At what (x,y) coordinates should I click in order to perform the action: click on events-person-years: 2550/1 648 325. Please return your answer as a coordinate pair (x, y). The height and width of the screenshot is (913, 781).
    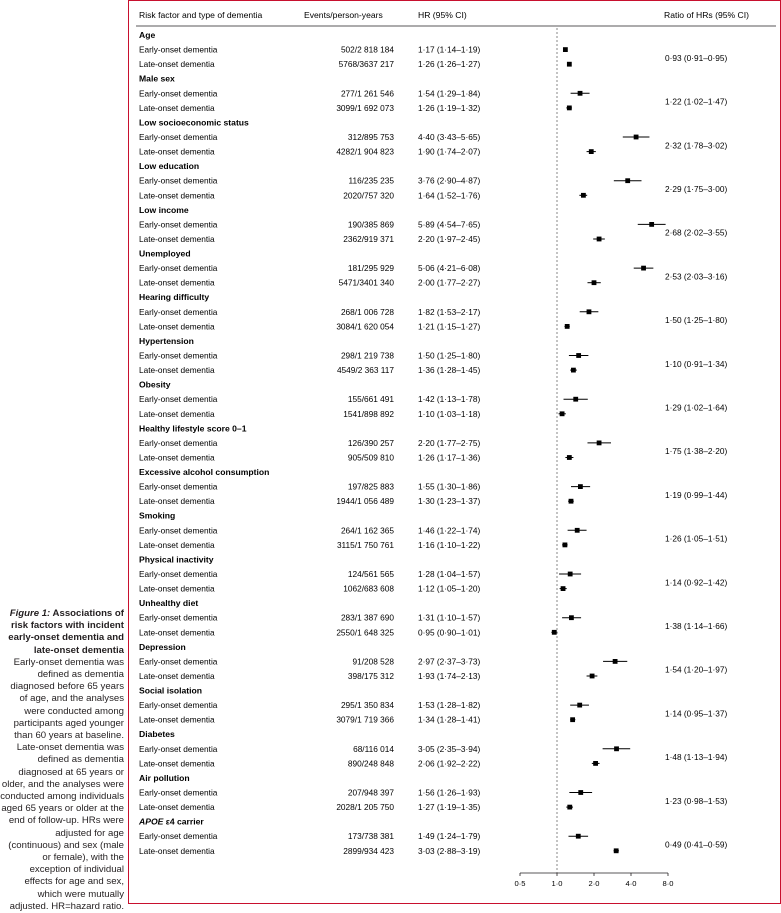
    Looking at the image, I should click on (365, 632).